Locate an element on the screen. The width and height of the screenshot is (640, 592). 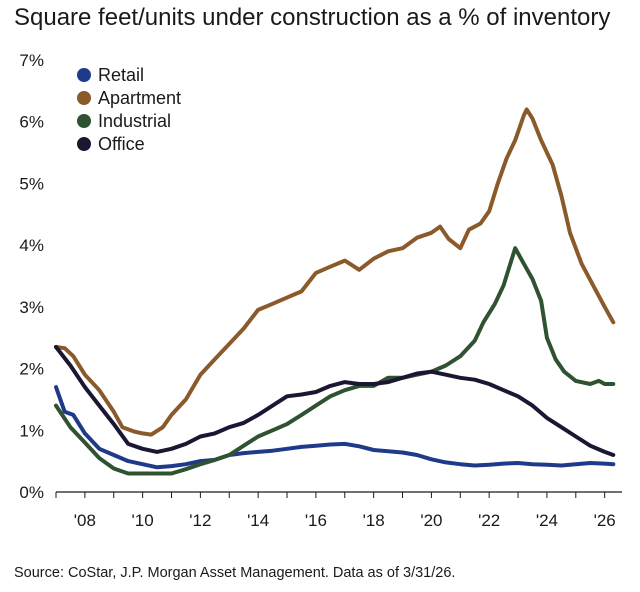
legend: Retail Apartment Industrial Office is located at coordinates (129, 109).